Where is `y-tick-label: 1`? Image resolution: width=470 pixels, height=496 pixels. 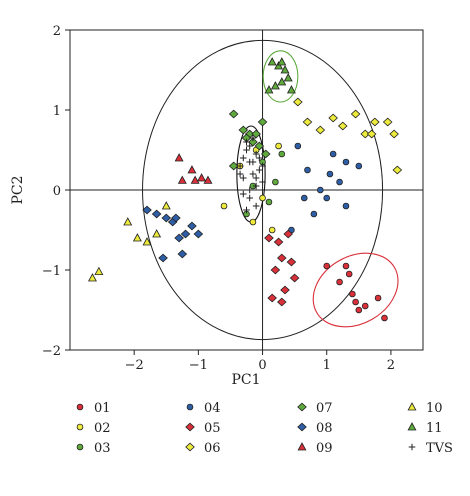 y-tick-label: 1 is located at coordinates (57, 111).